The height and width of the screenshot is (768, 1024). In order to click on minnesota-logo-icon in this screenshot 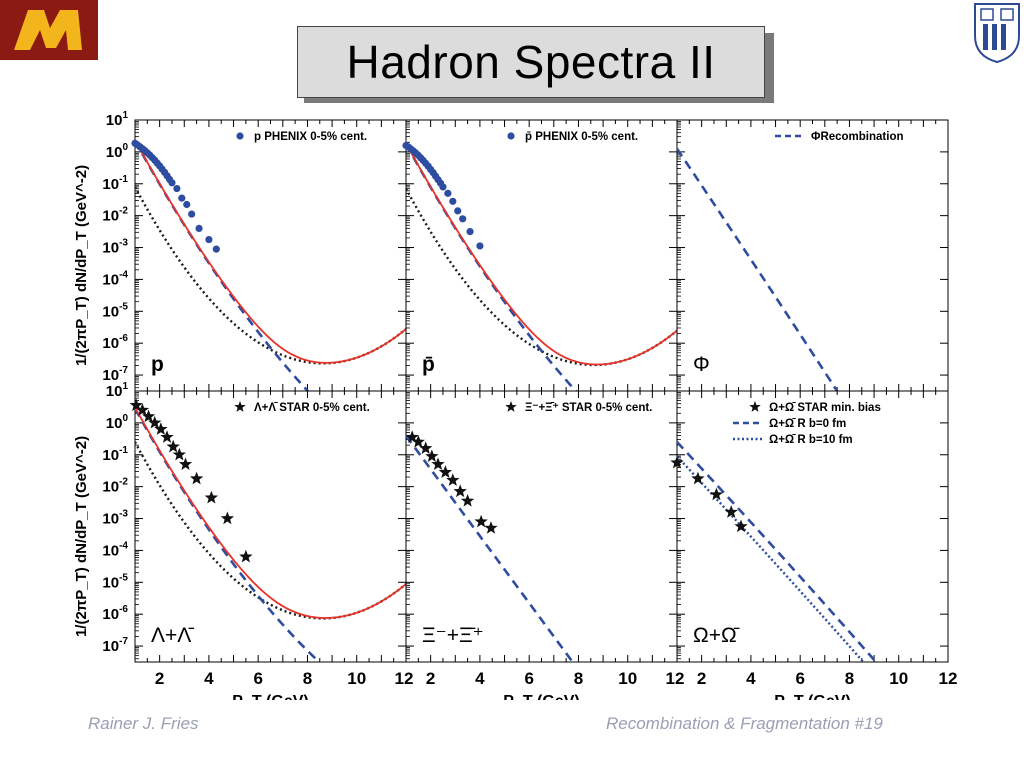, I will do `click(49, 30)`.